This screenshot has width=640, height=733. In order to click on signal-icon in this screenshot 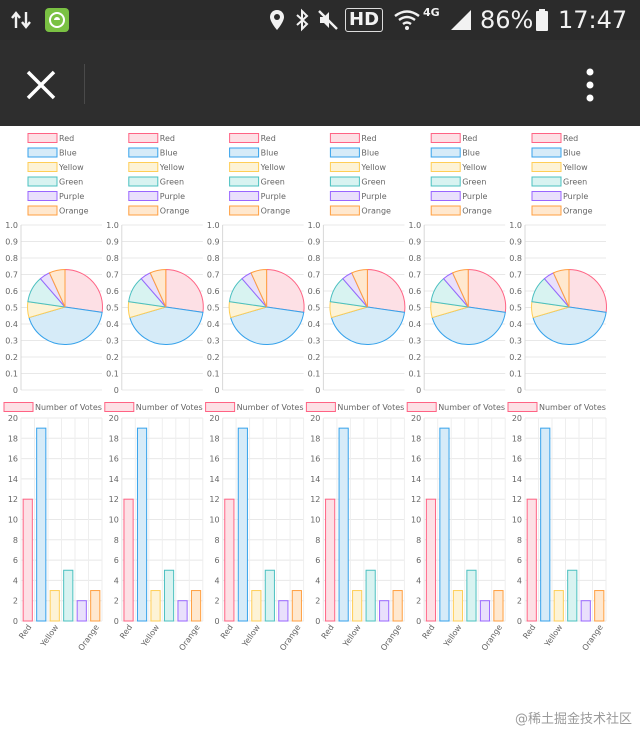, I will do `click(461, 20)`.